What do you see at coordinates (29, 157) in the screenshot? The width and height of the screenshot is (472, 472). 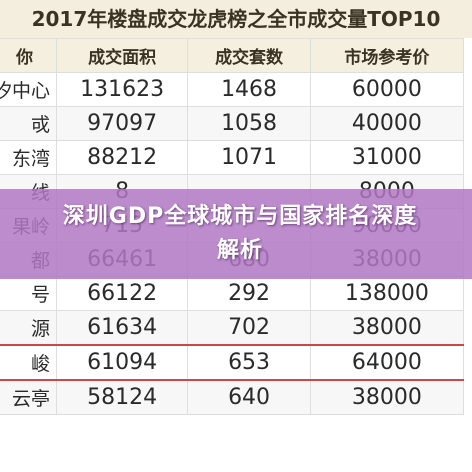 I see `project-name-cell: 东湾` at bounding box center [29, 157].